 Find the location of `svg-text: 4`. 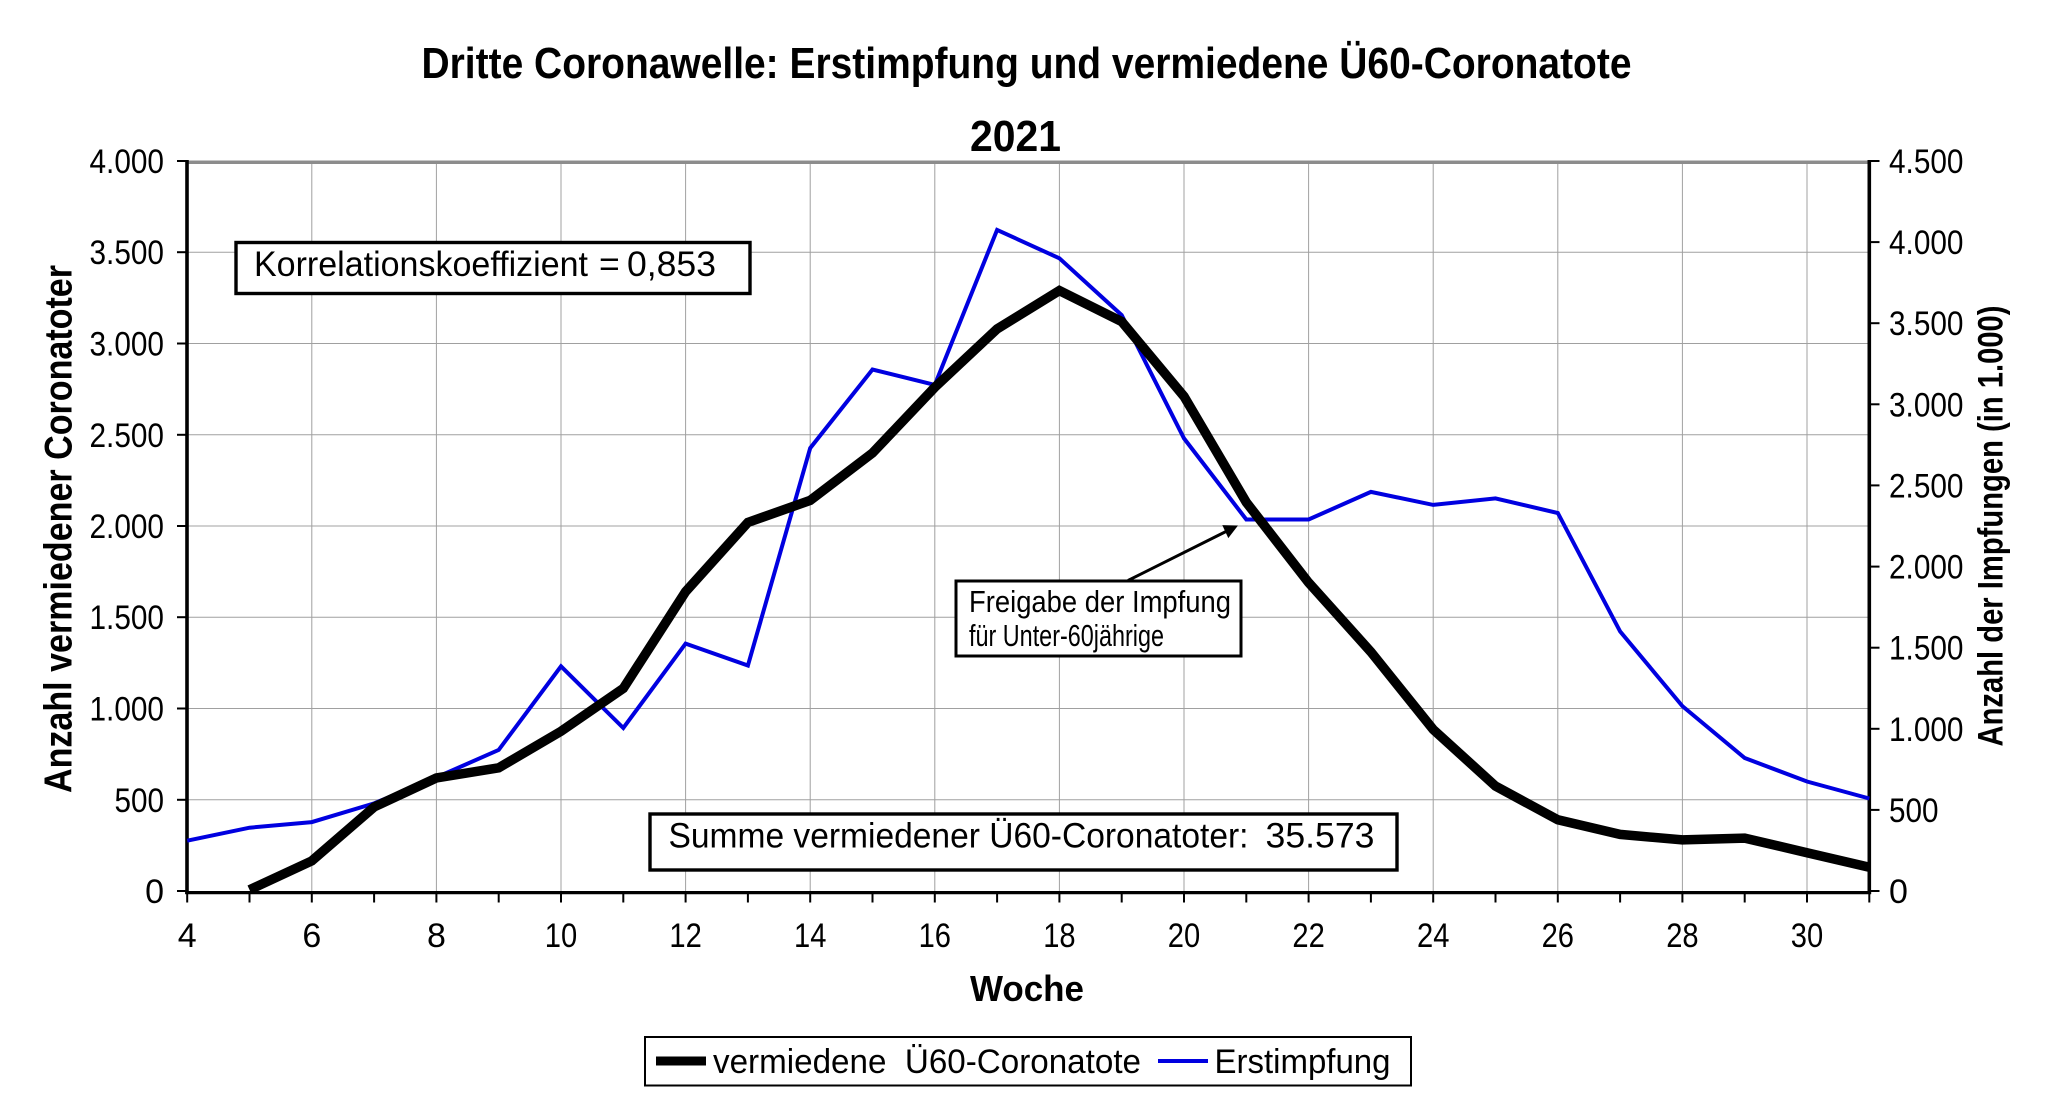

svg-text: 4 is located at coordinates (187, 936).